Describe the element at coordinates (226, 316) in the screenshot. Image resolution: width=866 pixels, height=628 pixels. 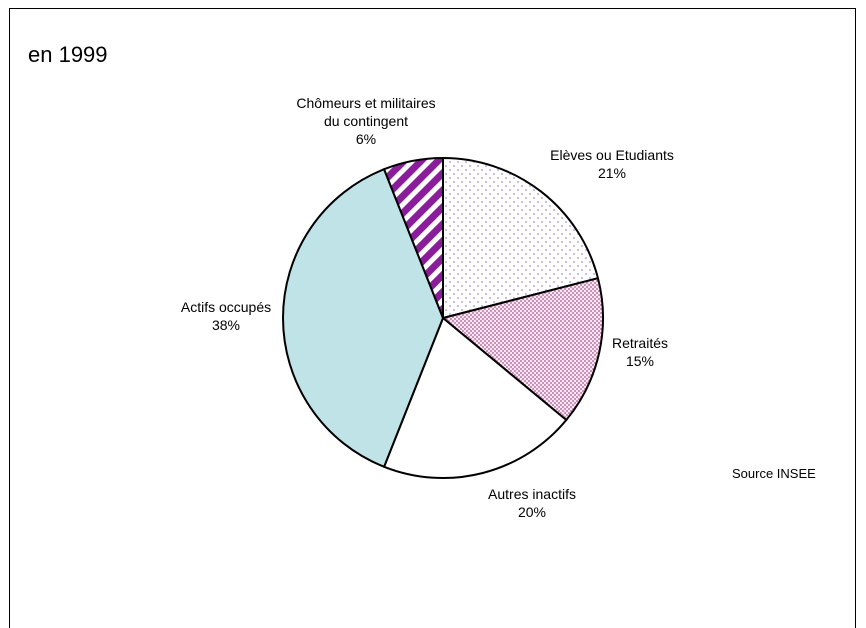
I see `slice-label-actifs: Actifs occupés 38%` at that location.